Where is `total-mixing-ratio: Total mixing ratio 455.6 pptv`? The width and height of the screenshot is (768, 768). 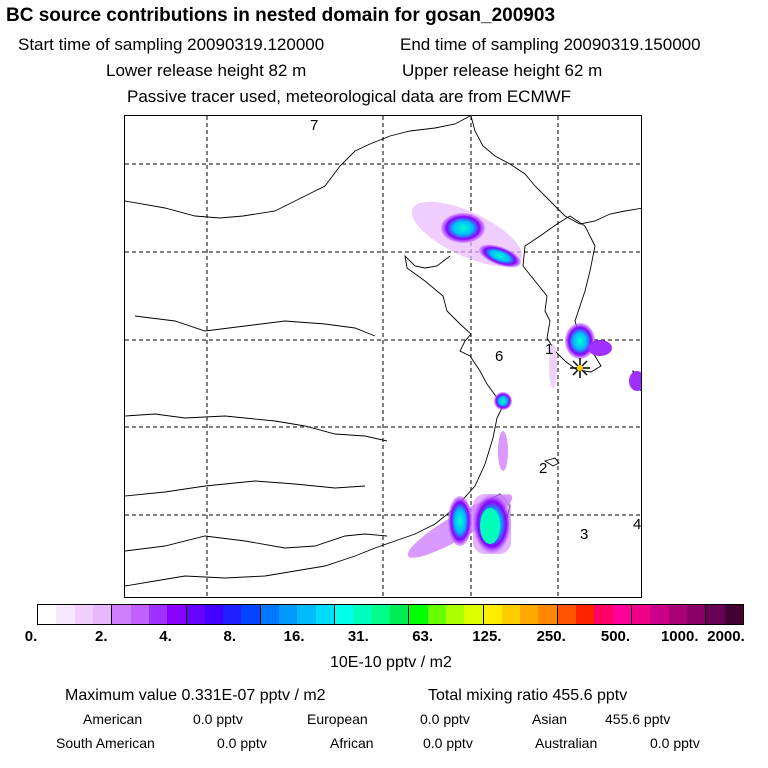 total-mixing-ratio: Total mixing ratio 455.6 pptv is located at coordinates (528, 695).